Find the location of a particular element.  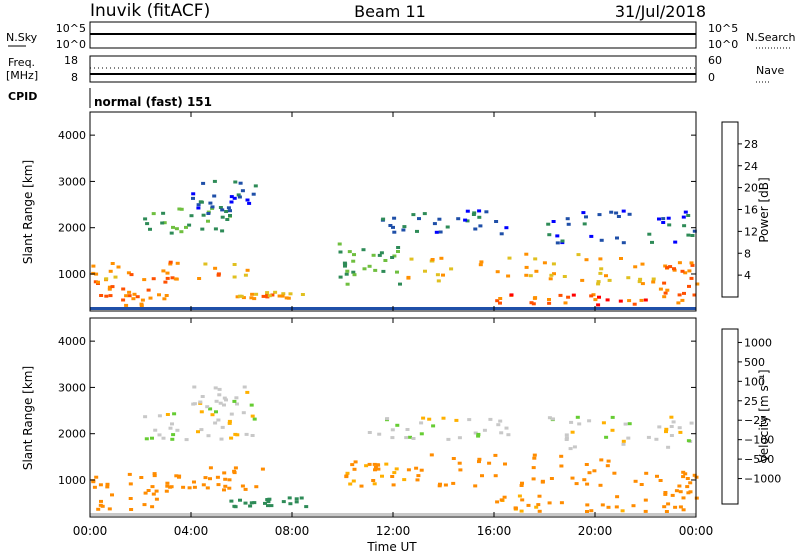

cpid-value: normal (fast) 151 is located at coordinates (153, 102).